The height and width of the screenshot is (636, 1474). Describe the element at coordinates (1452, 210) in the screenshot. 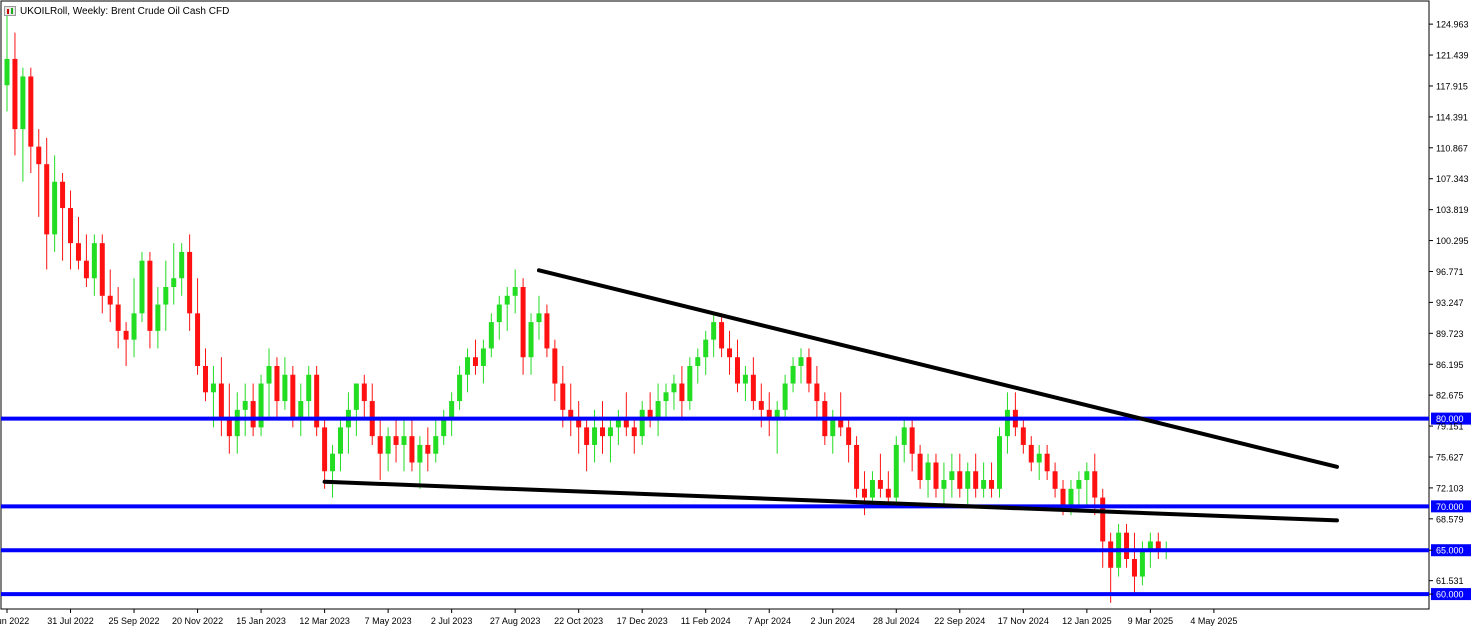

I see `y-tick-label: 103.819` at that location.